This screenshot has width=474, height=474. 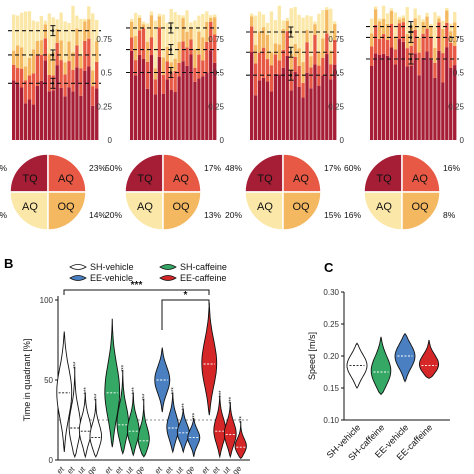 What do you see at coordinates (264, 173) in the screenshot?
I see `tq-slice` at bounding box center [264, 173].